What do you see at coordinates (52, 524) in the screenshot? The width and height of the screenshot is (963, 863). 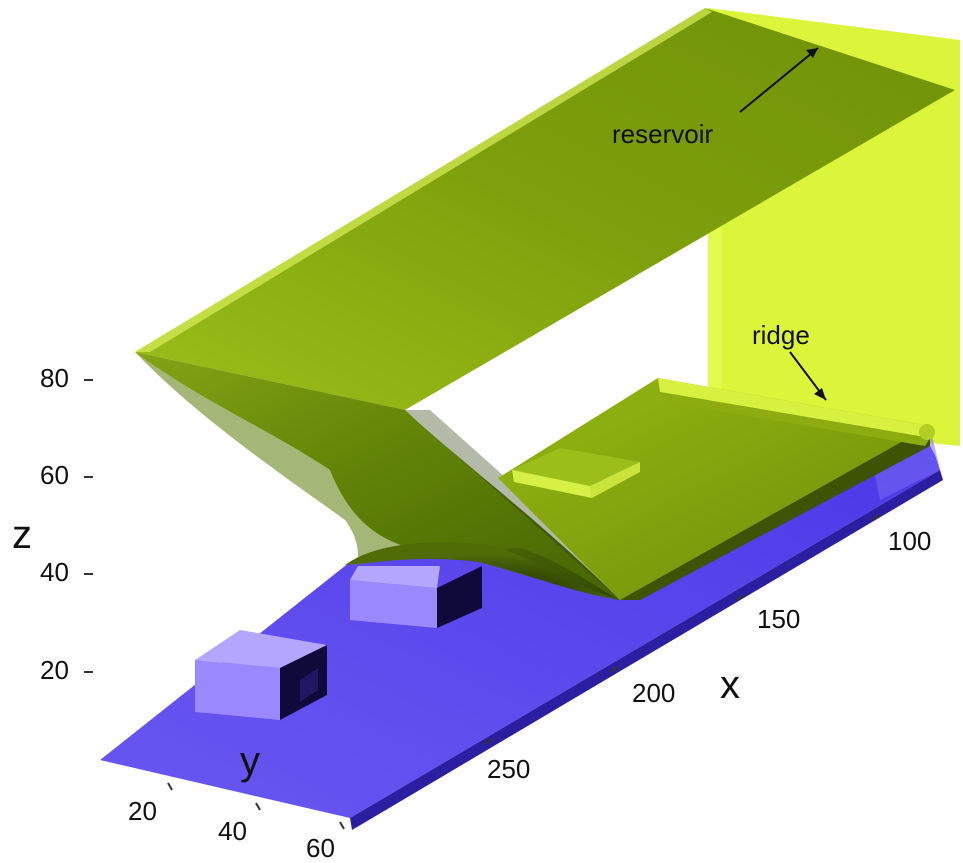 I see `z-axis: z 80 60 40 20` at bounding box center [52, 524].